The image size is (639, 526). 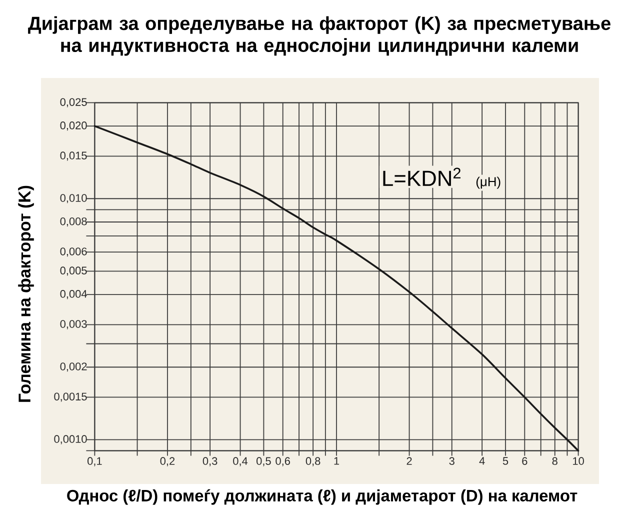 I want to click on x-tick-label: 3, so click(x=451, y=461).